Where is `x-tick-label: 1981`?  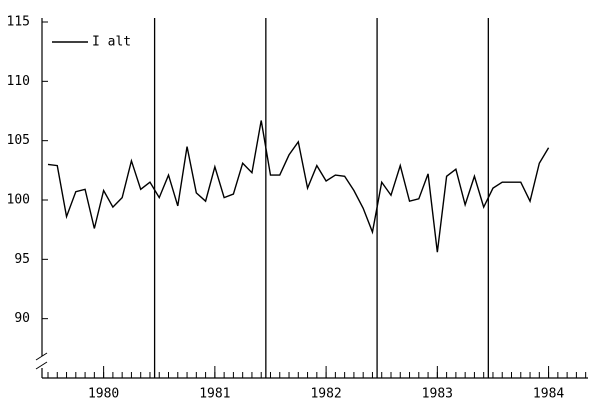 x-tick-label: 1981 is located at coordinates (214, 394).